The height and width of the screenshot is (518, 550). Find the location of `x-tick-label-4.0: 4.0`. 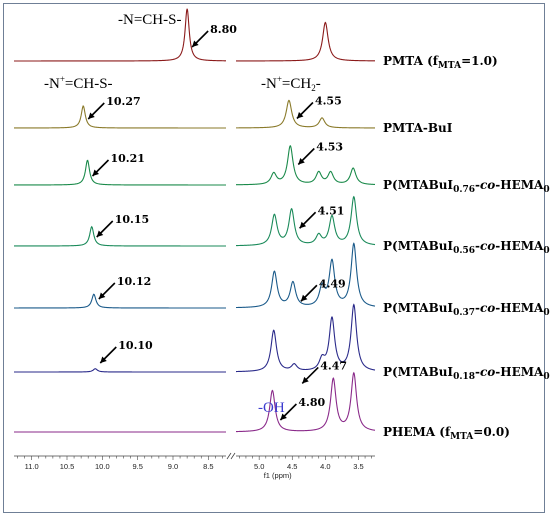

x-tick-label-4.0: 4.0 is located at coordinates (325, 466).